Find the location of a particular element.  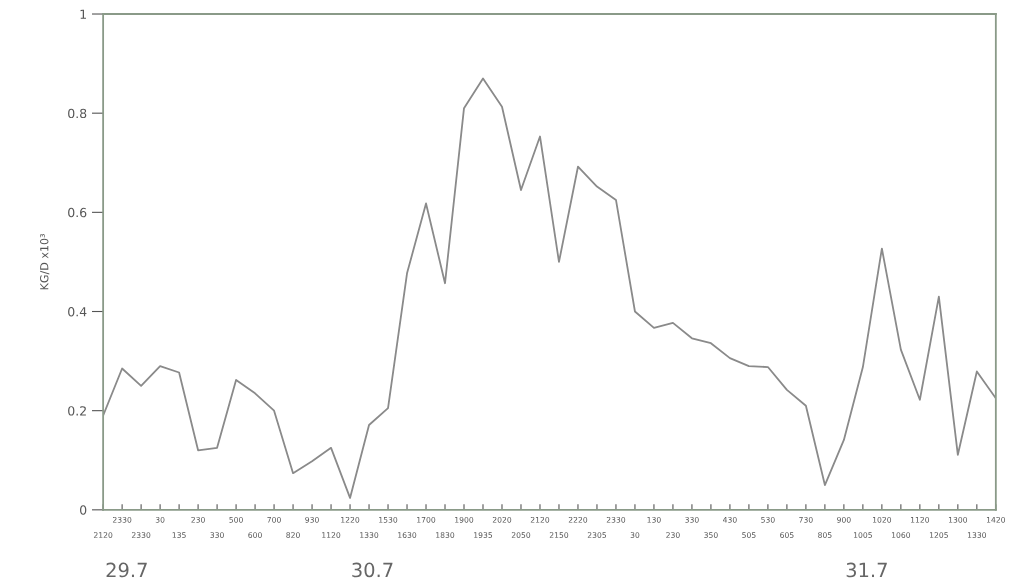

y-axis-title: KG/D x10³ is located at coordinates (45, 262).